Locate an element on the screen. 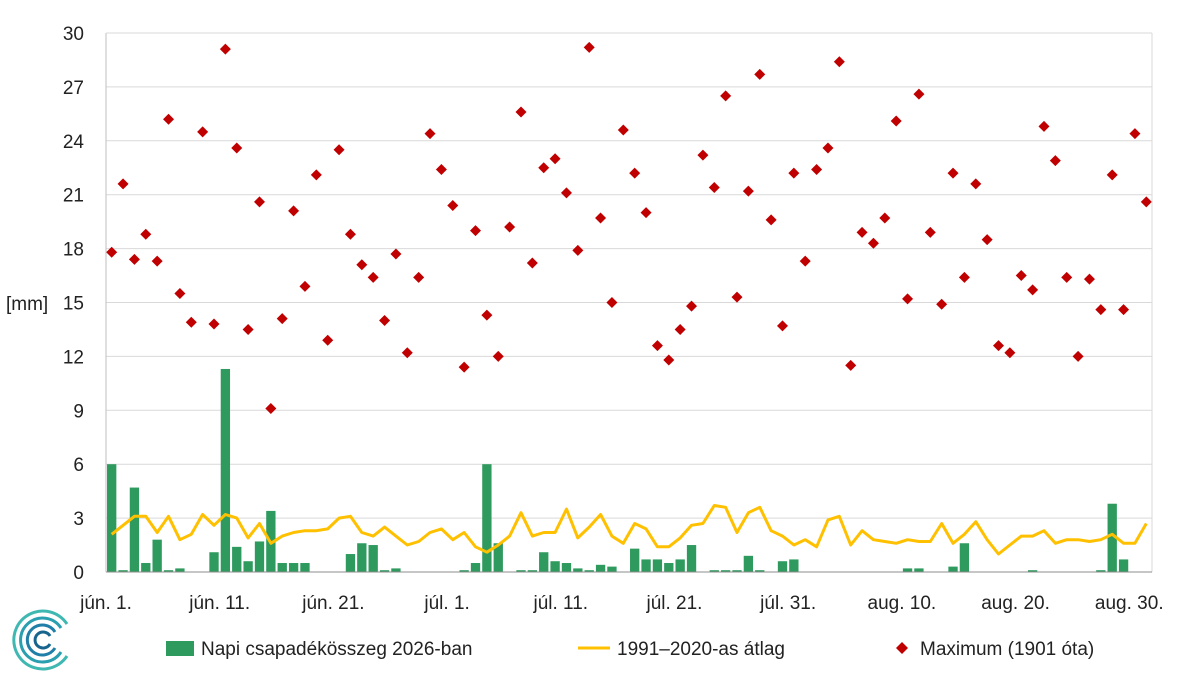 This screenshot has height=690, width=1200. x-tick-label: aug. 30. is located at coordinates (1129, 603).